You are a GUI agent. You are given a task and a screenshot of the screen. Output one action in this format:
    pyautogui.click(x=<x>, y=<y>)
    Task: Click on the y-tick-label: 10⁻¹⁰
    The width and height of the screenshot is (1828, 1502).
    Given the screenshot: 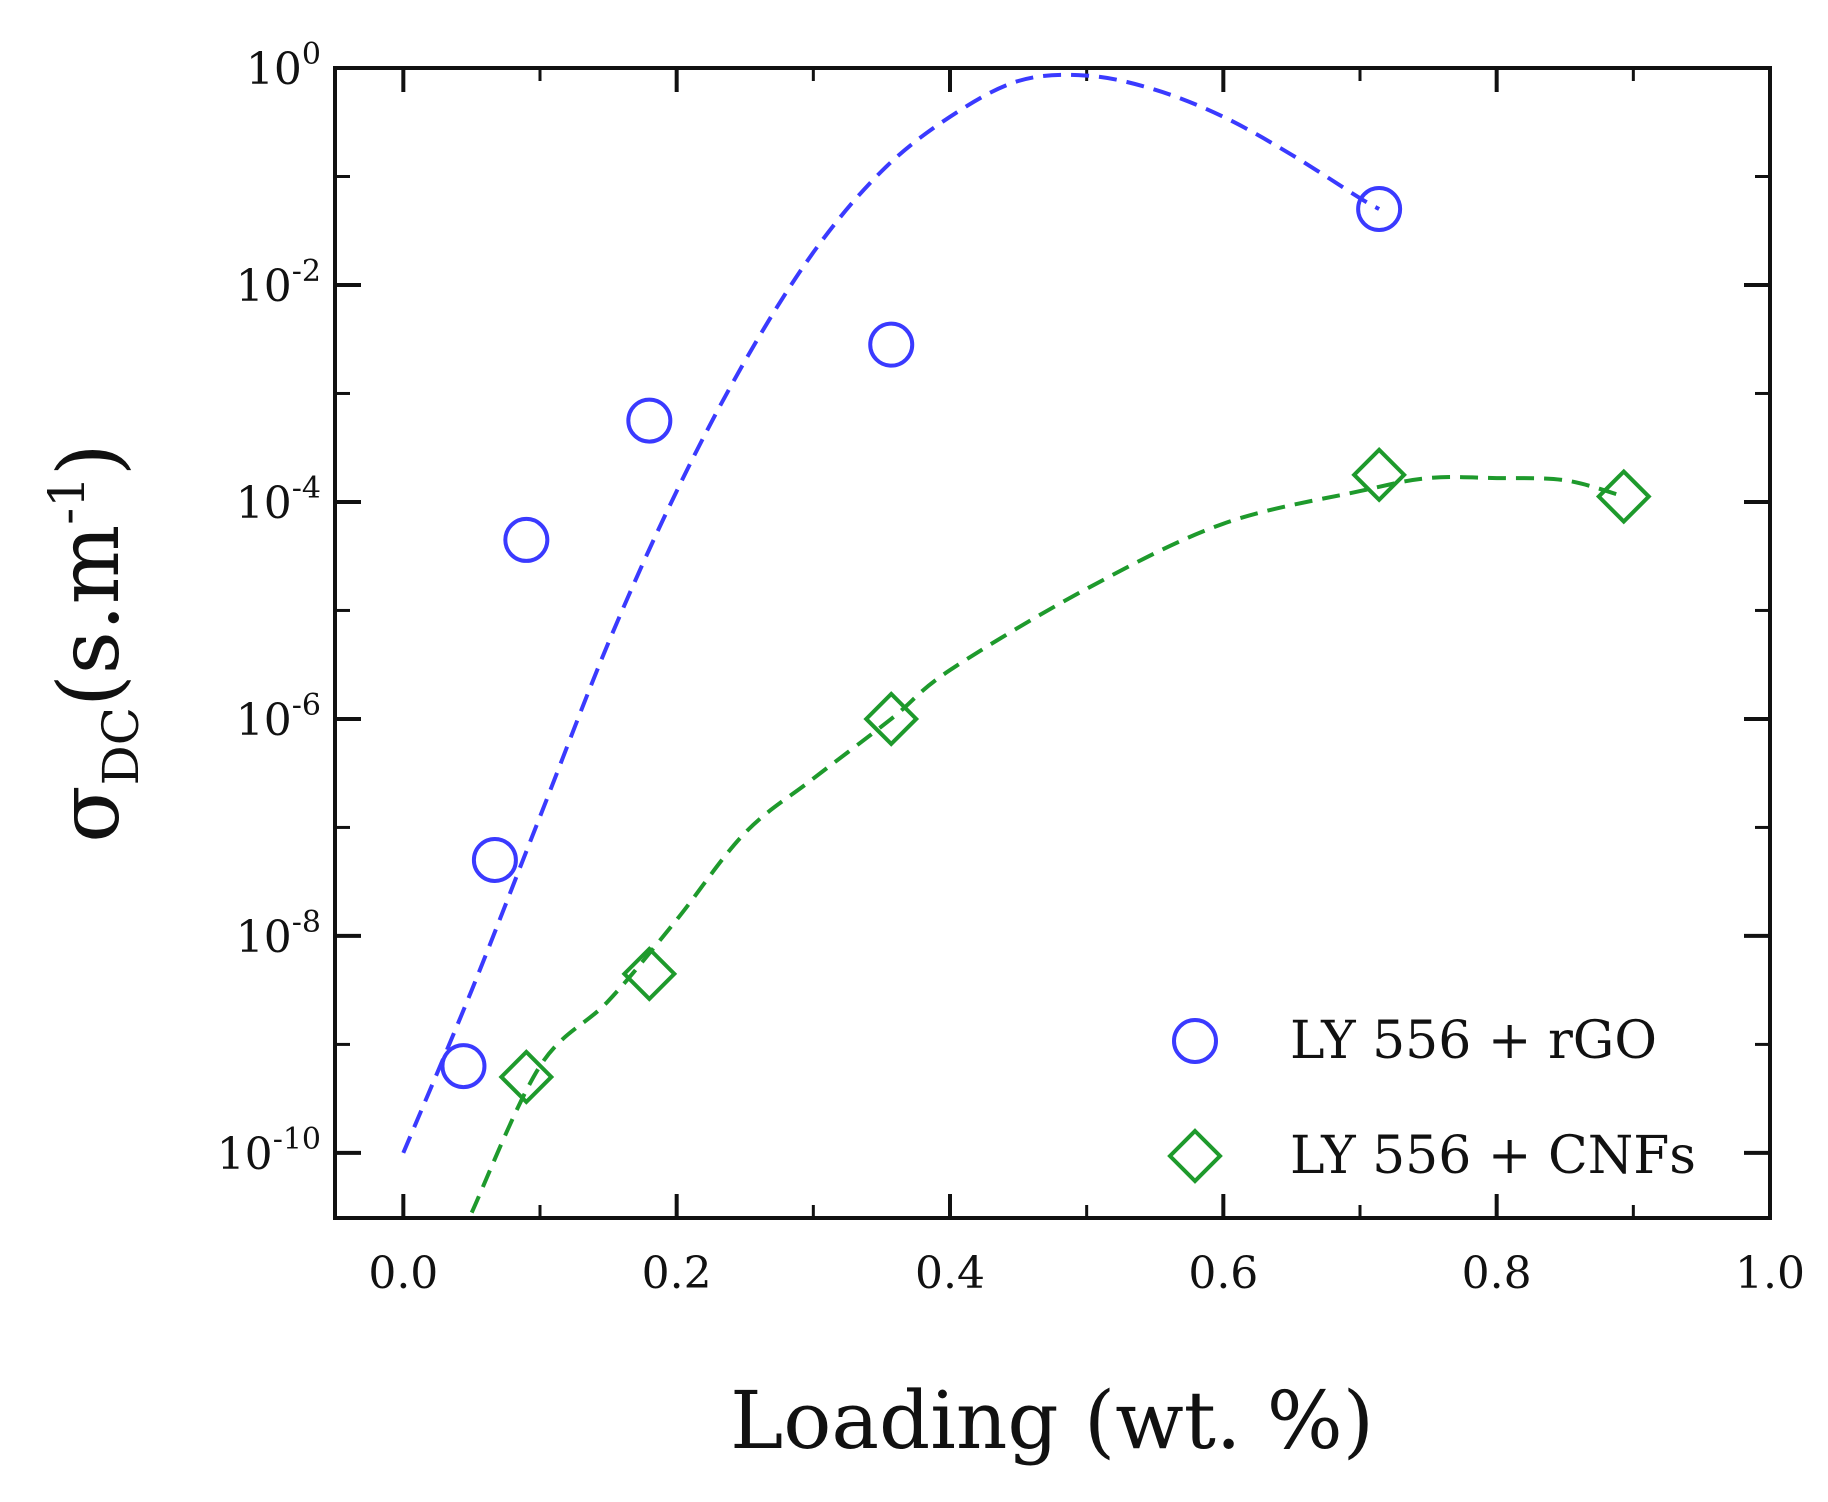 What is the action you would take?
    pyautogui.click(x=269, y=1151)
    